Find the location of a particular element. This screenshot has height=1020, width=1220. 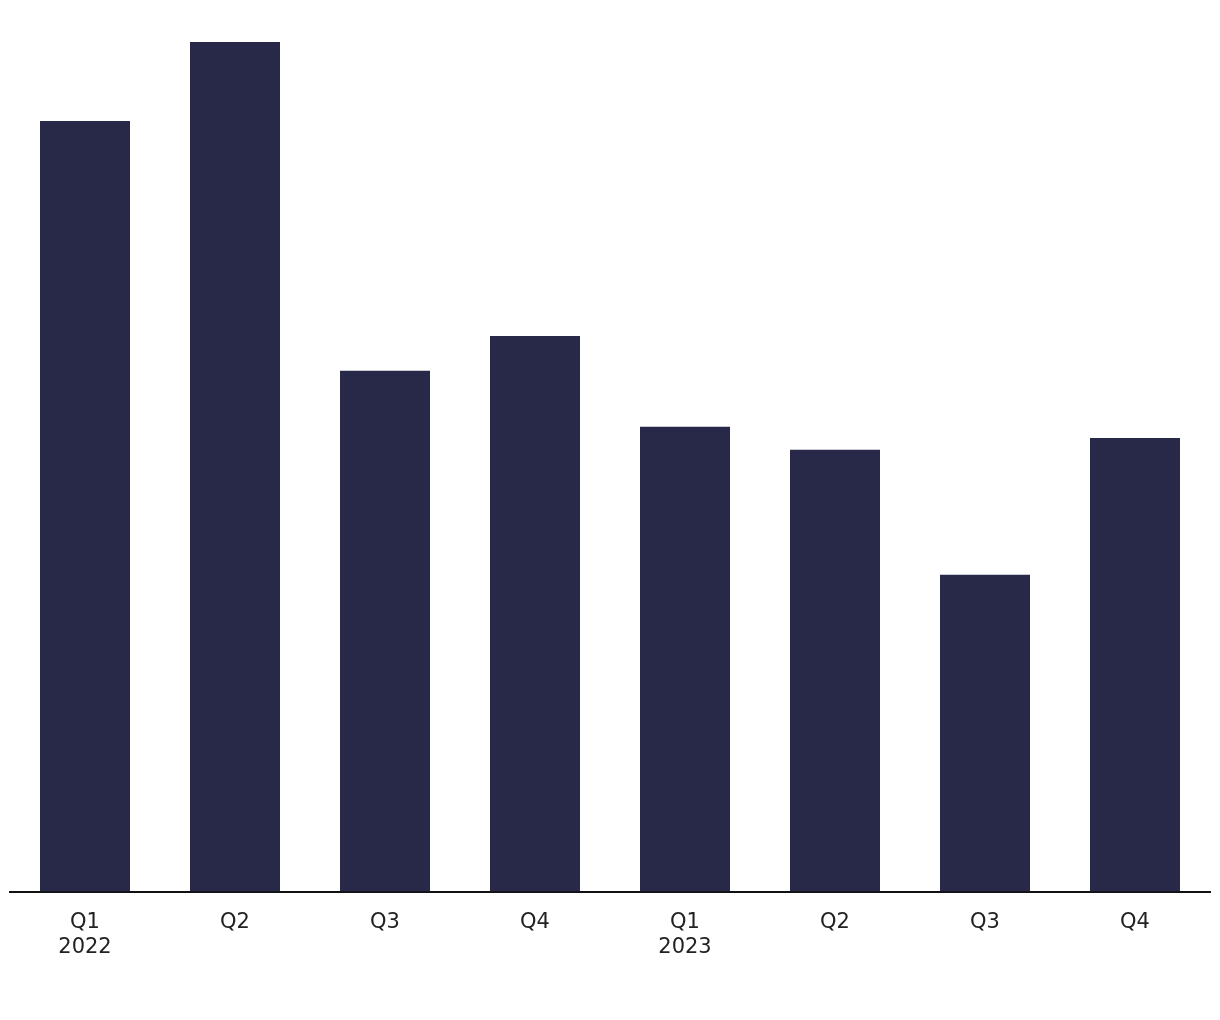

x-tick-label: Q1 2023 is located at coordinates (685, 933).